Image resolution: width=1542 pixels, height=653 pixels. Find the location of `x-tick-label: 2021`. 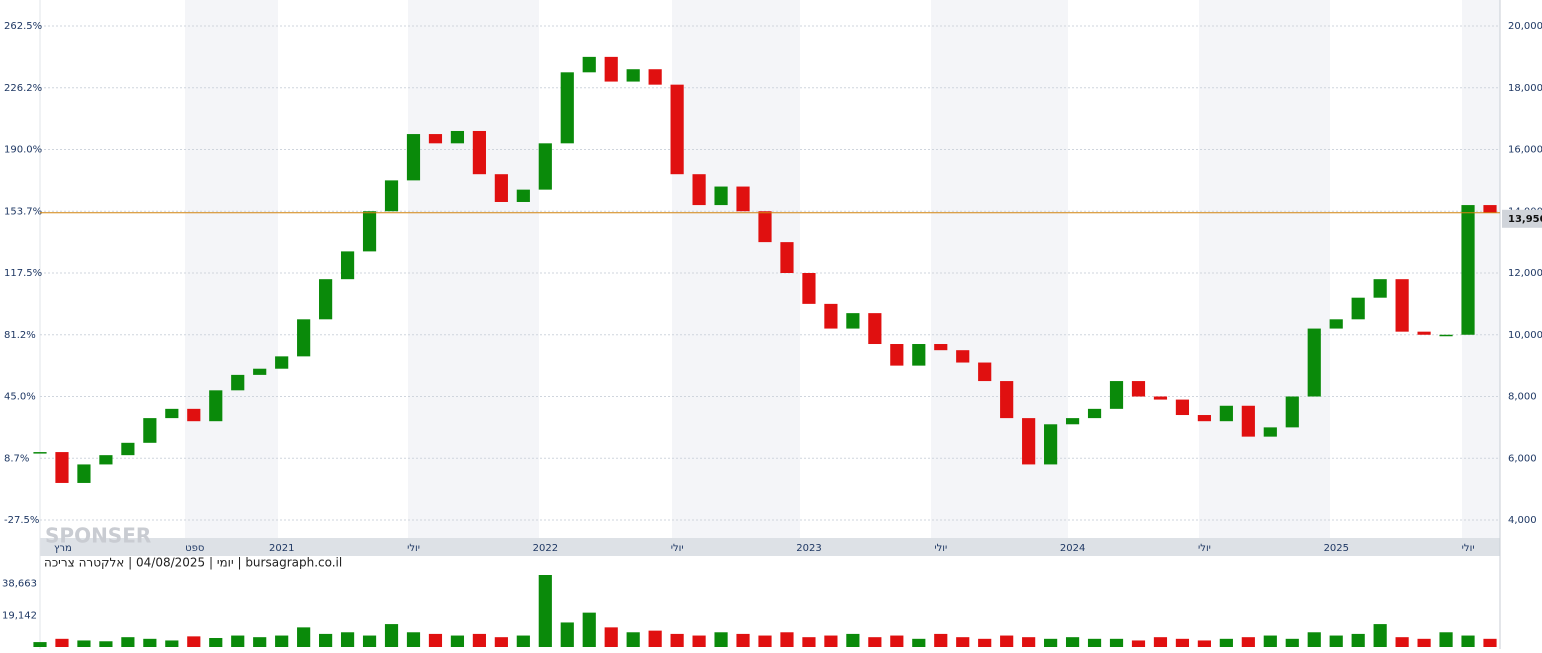

x-tick-label: 2021 is located at coordinates (281, 548).